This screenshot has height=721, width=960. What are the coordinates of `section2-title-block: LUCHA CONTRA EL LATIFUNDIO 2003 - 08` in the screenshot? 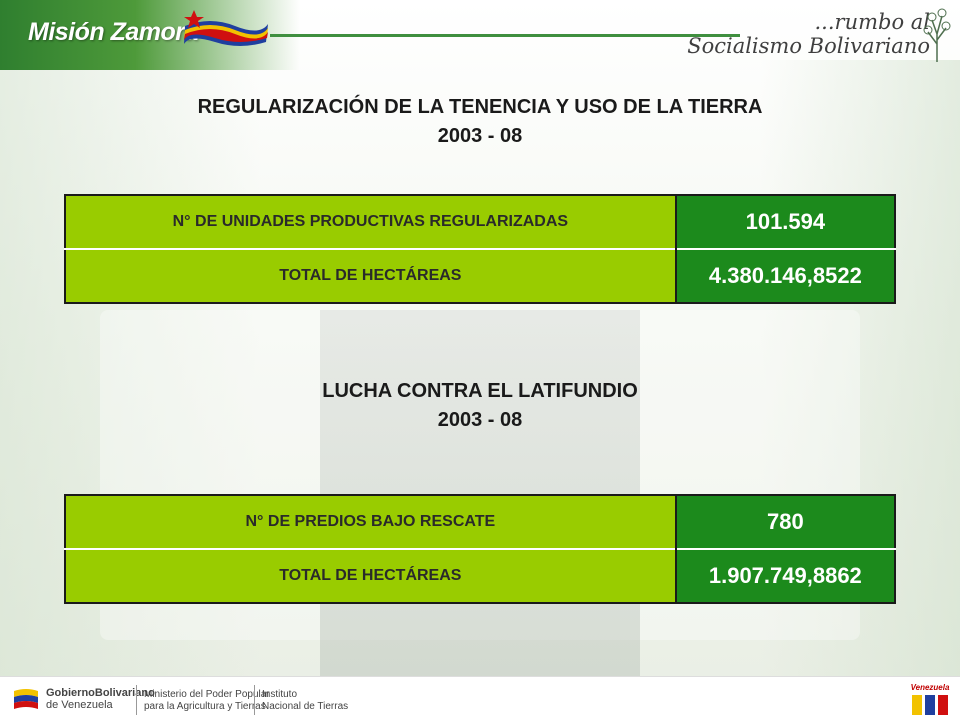 It's located at (480, 406).